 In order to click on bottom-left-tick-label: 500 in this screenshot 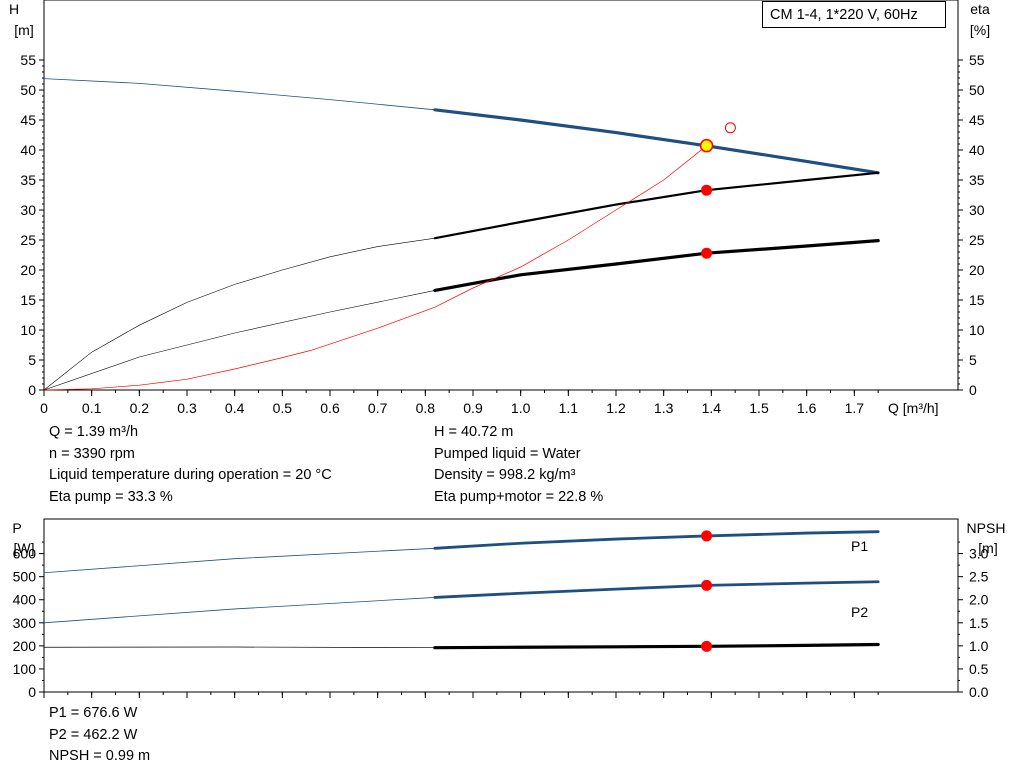, I will do `click(25, 577)`.